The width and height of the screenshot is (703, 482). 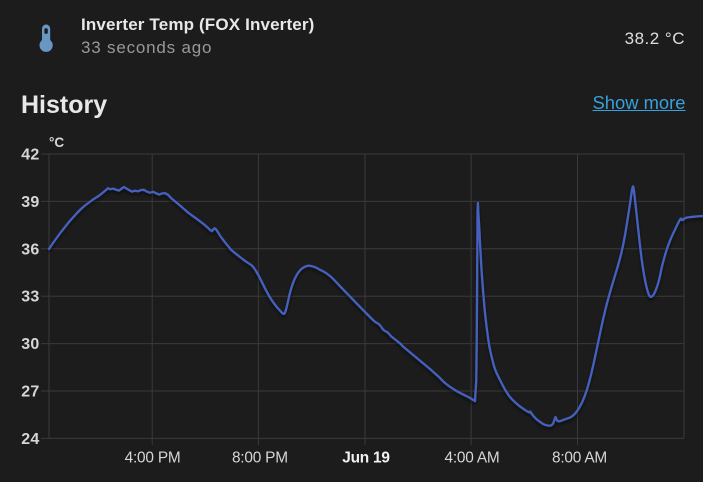 I want to click on svg-text: 33, so click(x=30, y=297).